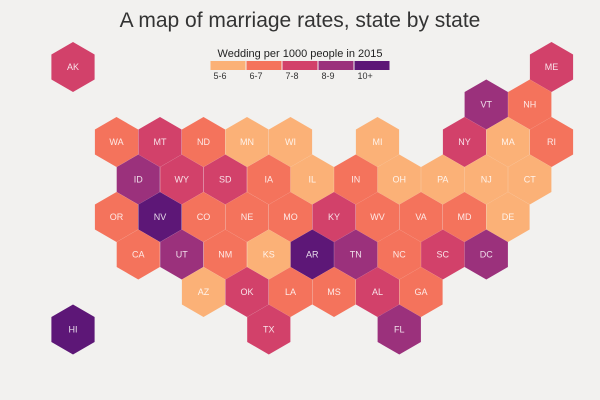  What do you see at coordinates (312, 179) in the screenshot?
I see `state-hex-shape-il` at bounding box center [312, 179].